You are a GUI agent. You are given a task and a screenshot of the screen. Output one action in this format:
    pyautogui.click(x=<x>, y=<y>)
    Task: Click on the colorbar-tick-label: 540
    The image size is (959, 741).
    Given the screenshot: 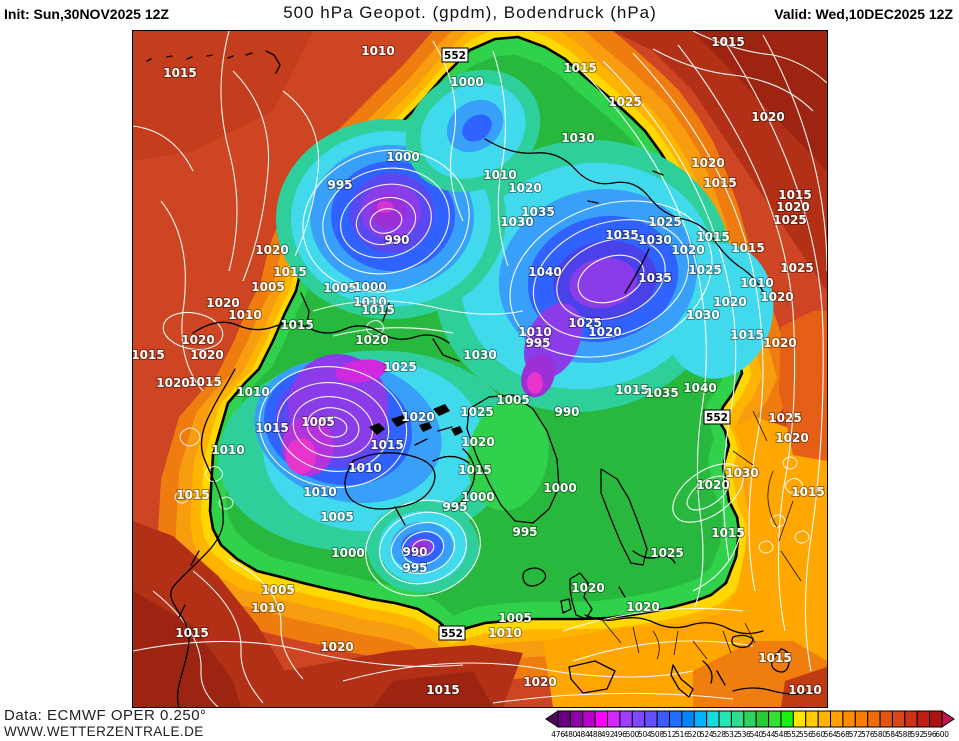 What is the action you would take?
    pyautogui.click(x=756, y=734)
    